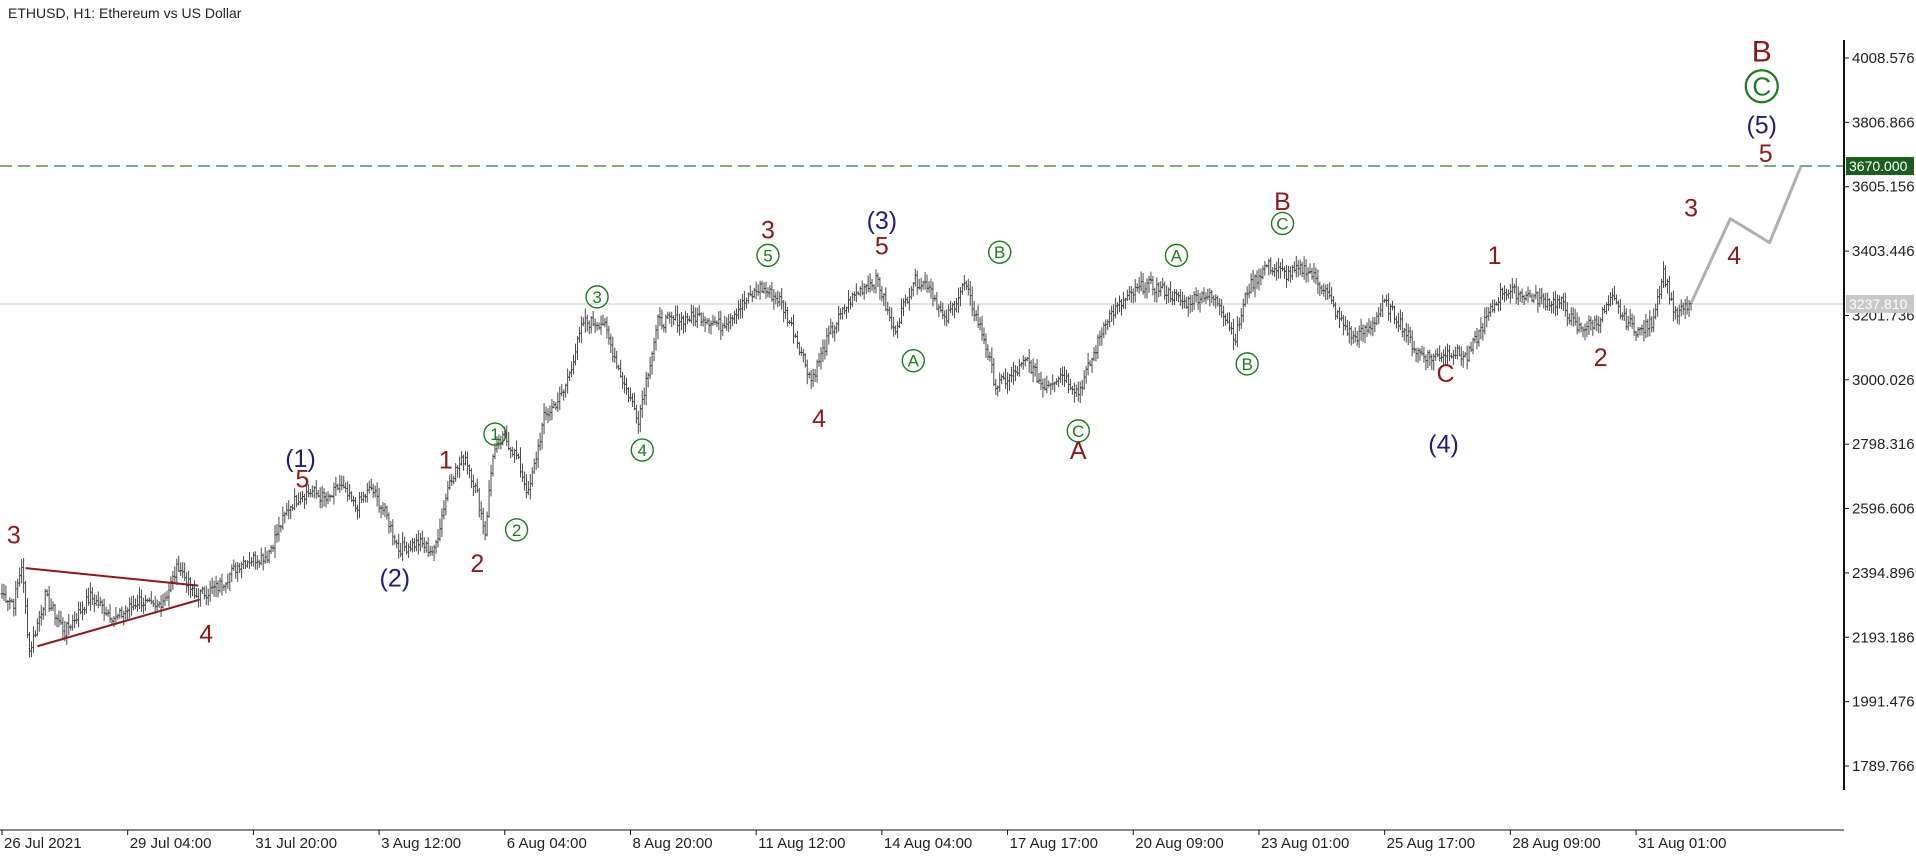 The height and width of the screenshot is (857, 1916). Describe the element at coordinates (1682, 843) in the screenshot. I see `x-tick-label: 31 Aug 01:00` at that location.